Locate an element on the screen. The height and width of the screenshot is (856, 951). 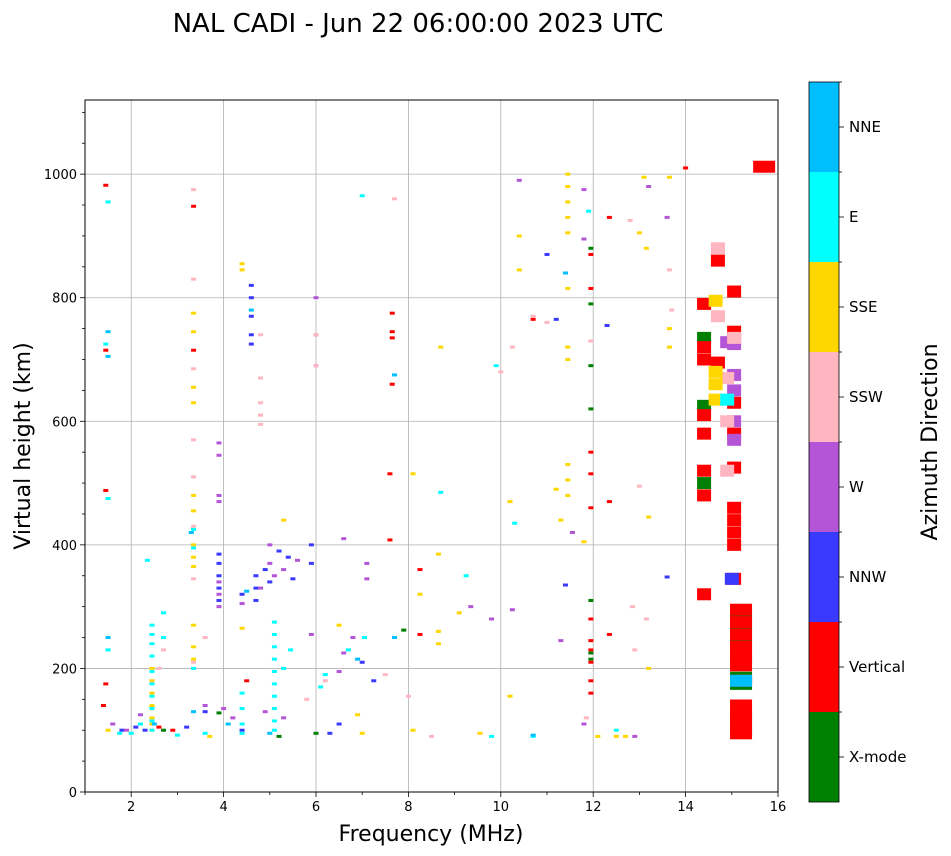
colorbar-label: SSE is located at coordinates (863, 307).